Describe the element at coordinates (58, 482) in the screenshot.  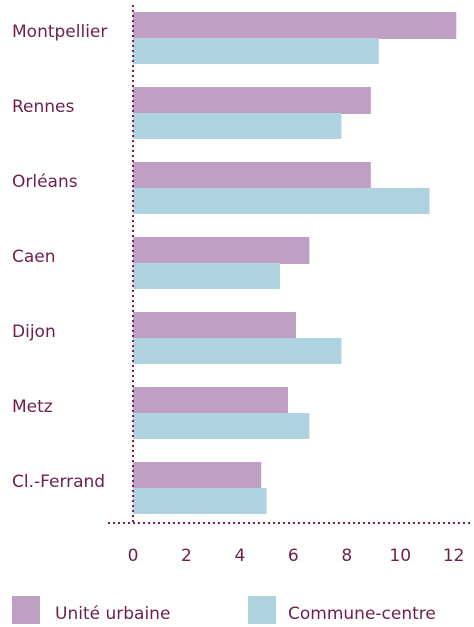
I see `category-label: Cl.-Ferrand` at that location.